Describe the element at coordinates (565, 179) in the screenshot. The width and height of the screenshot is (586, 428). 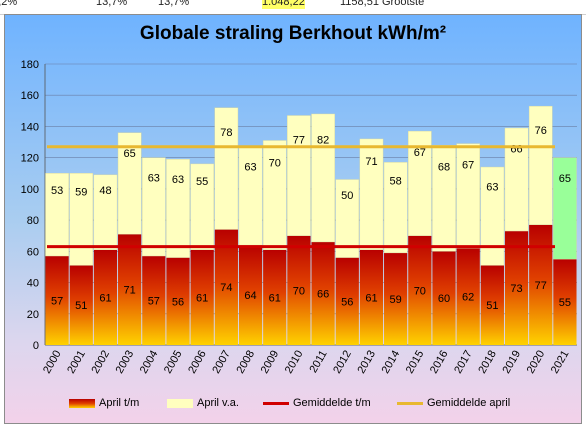
I see `data-label-april-va: 65` at that location.